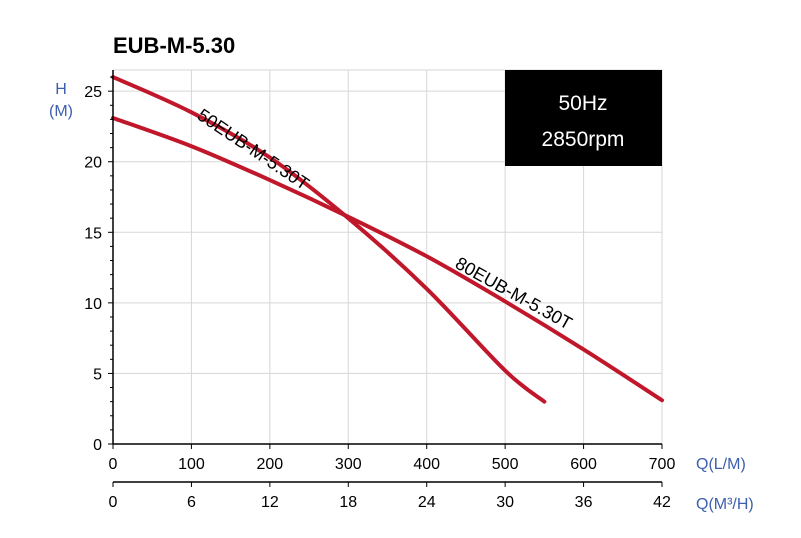 The height and width of the screenshot is (538, 801). Describe the element at coordinates (348, 502) in the screenshot. I see `x-tick-label-secondary: 18` at that location.